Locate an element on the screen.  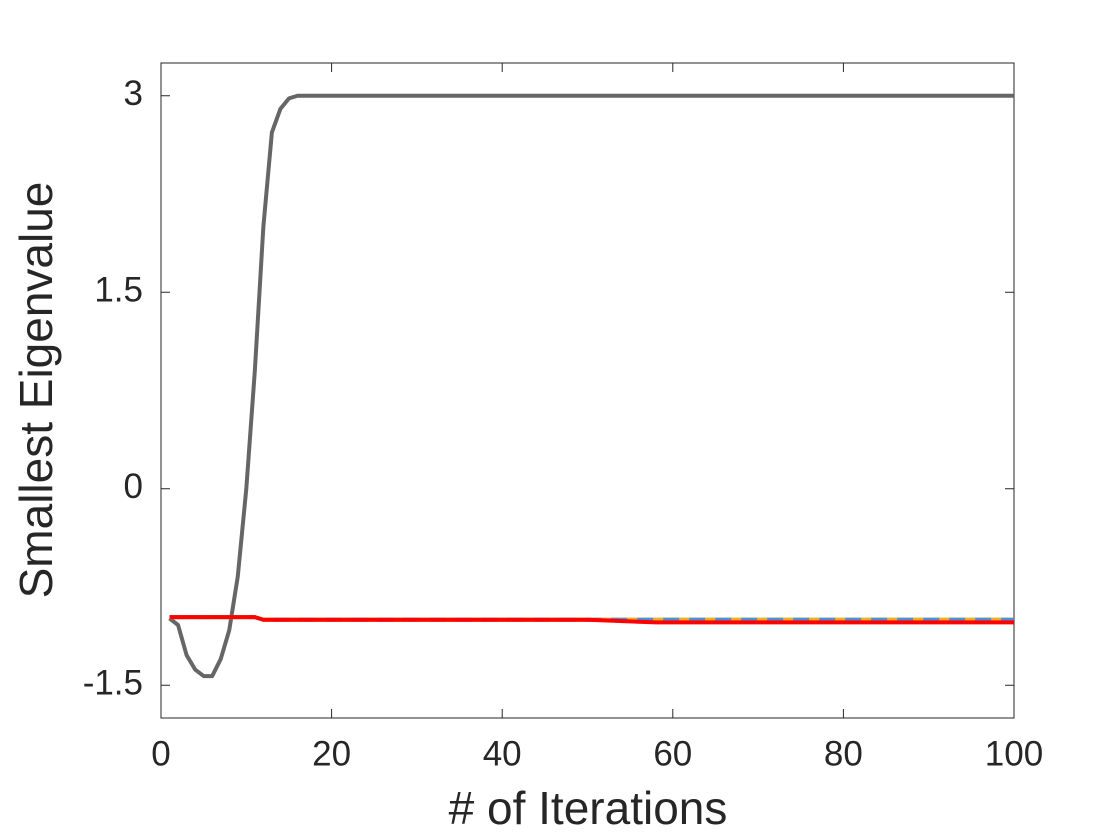
x-tick-label: 0 is located at coordinates (160, 753).